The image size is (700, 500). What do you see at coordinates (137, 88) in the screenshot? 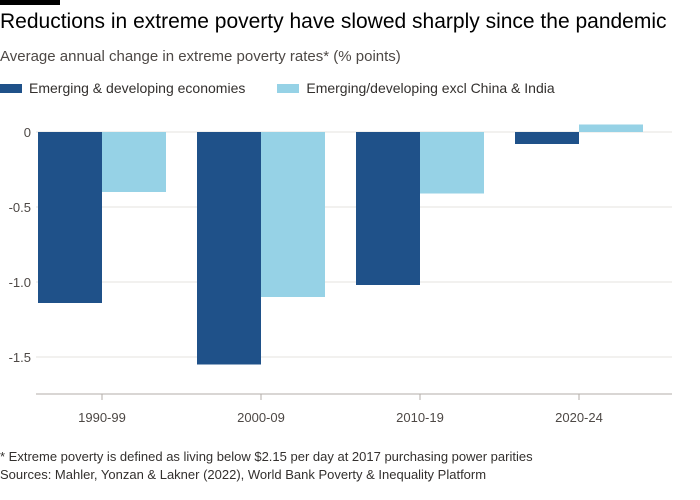
I see `legend-label-series-1: Emerging & developing economies` at bounding box center [137, 88].